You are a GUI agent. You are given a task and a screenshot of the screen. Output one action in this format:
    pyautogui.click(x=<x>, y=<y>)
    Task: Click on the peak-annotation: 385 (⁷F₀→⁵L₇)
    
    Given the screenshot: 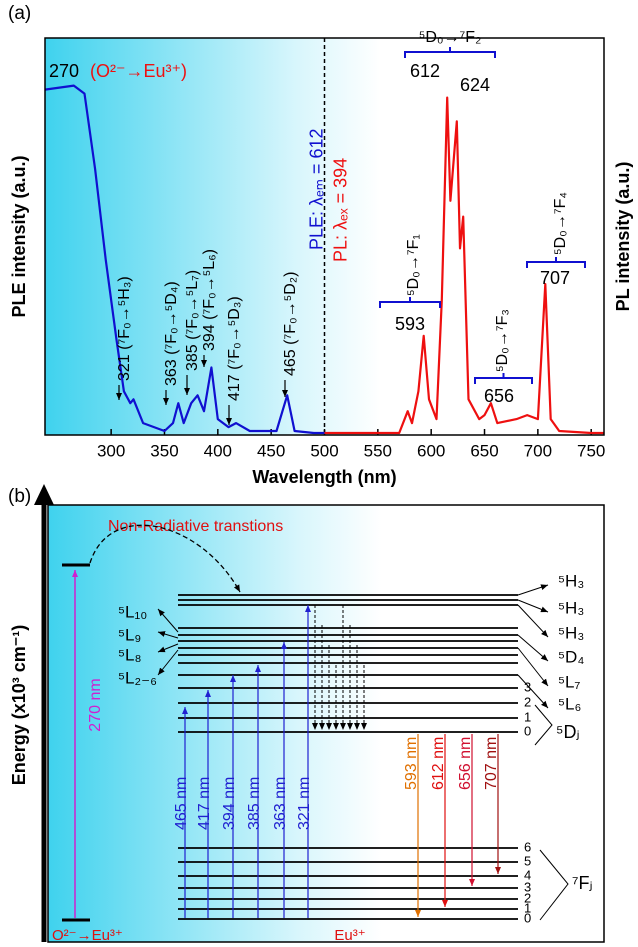 What is the action you would take?
    pyautogui.click(x=192, y=320)
    